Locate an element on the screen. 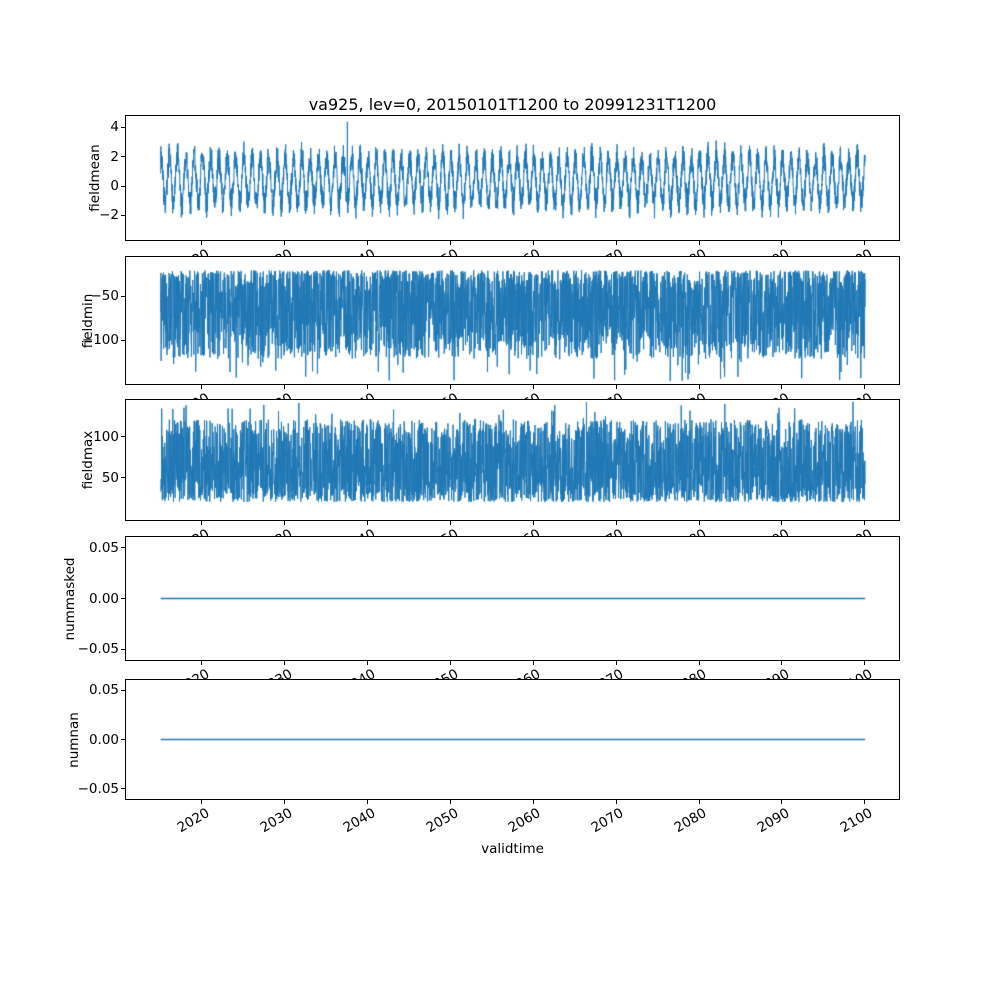 The width and height of the screenshot is (1000, 1000). xtick-label: 2100 is located at coordinates (856, 821).